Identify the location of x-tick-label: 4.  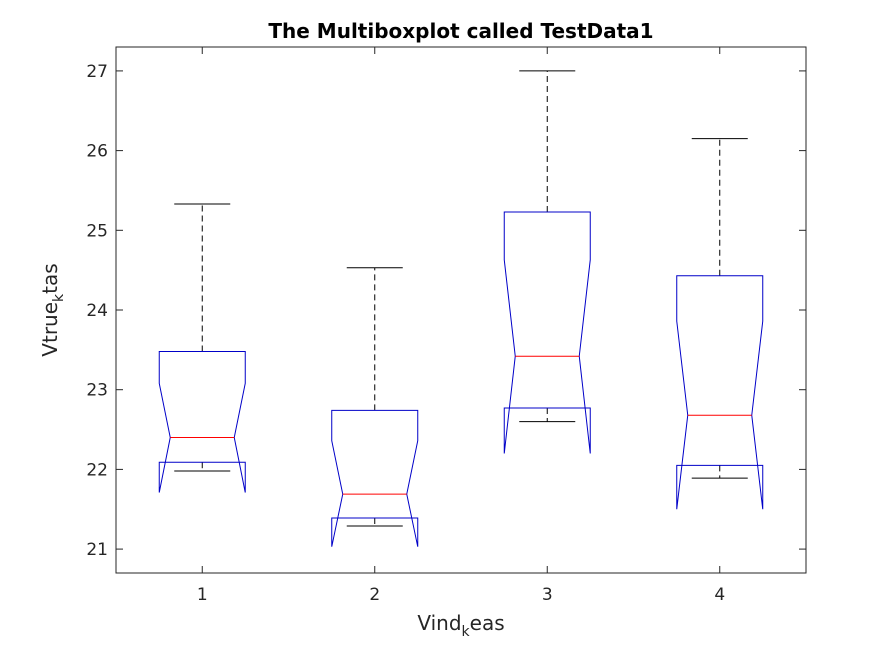
(719, 595).